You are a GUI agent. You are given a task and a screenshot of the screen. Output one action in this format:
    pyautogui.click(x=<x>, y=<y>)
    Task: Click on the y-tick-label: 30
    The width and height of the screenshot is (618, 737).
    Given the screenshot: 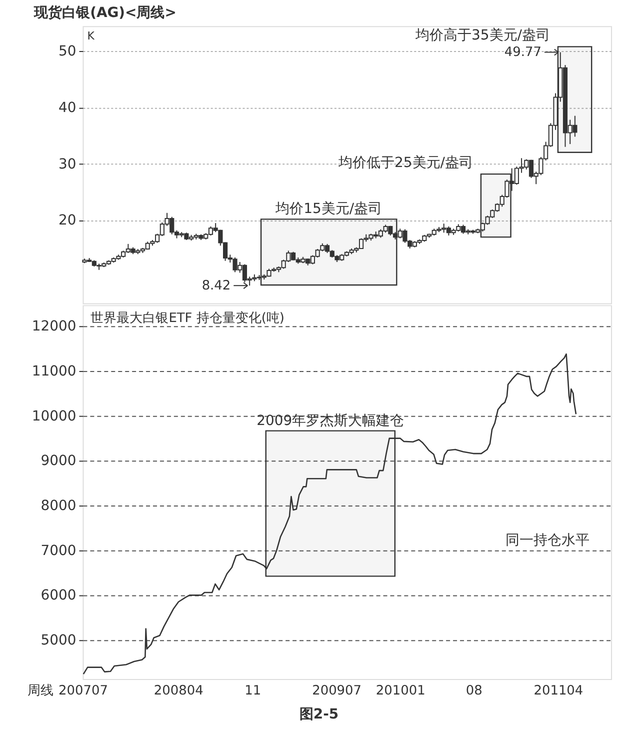 What is the action you would take?
    pyautogui.click(x=67, y=164)
    